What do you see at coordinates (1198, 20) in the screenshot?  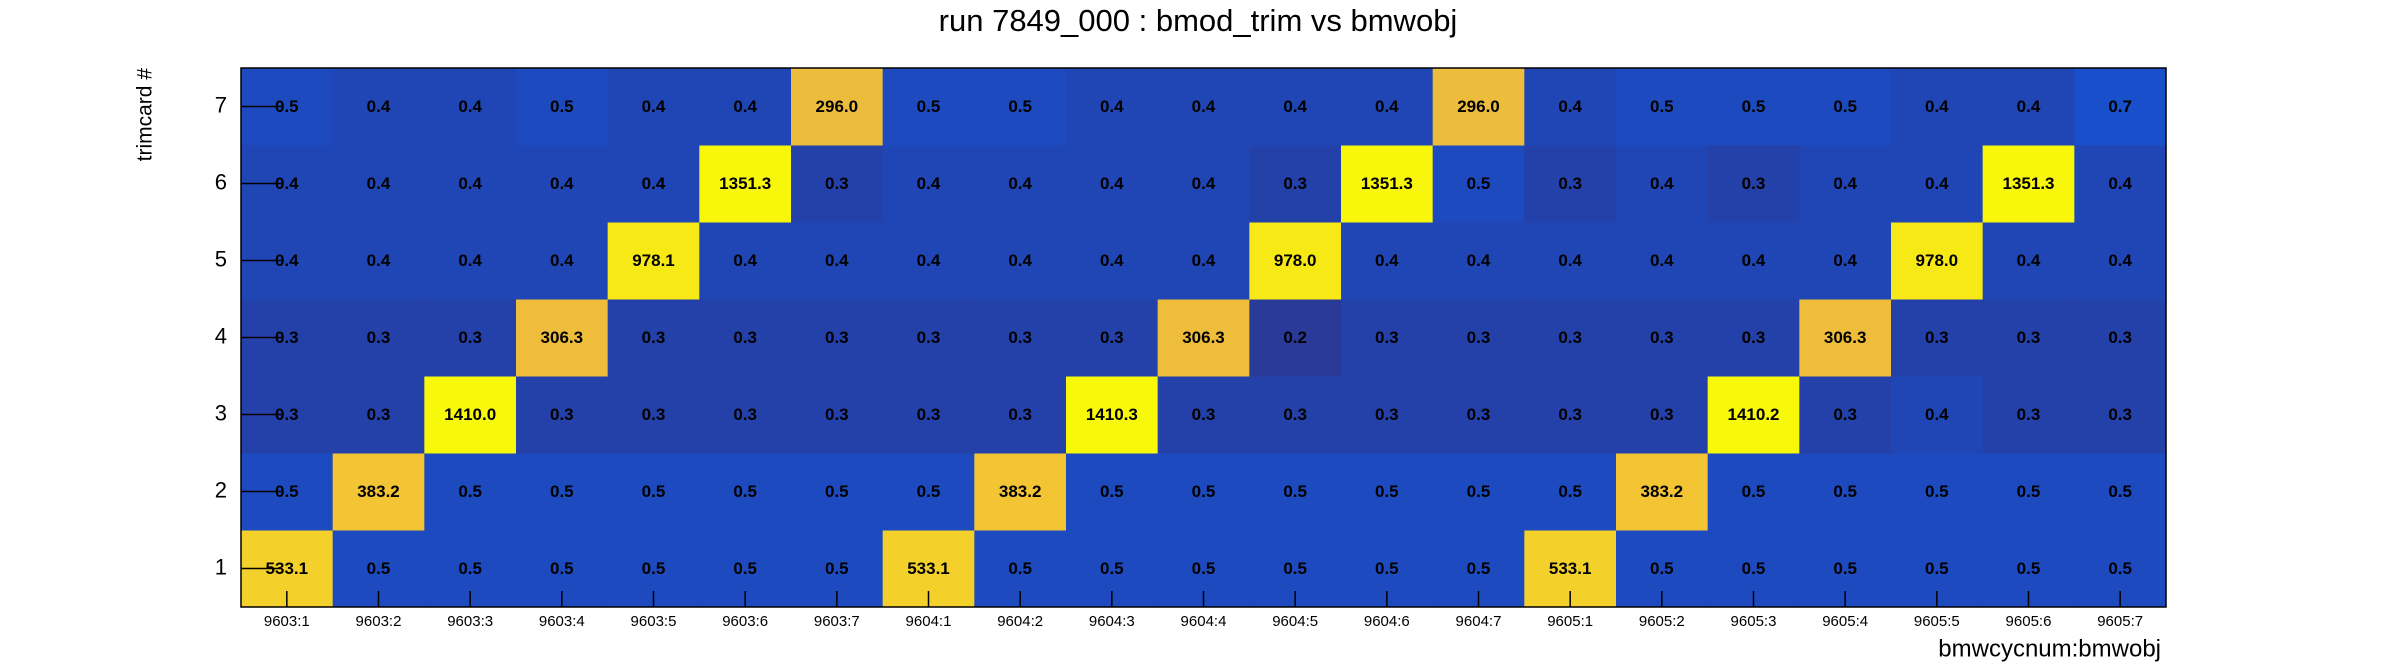 I see `chart-title: run 7849_000 : bmod_trim vs bmwobj` at bounding box center [1198, 20].